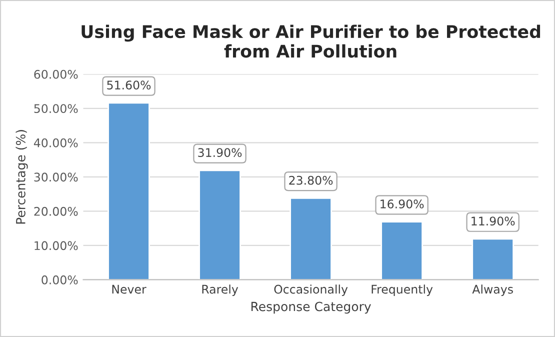 Image resolution: width=555 pixels, height=337 pixels. Describe the element at coordinates (56, 74) in the screenshot. I see `y-tick-label: 60.00%` at that location.